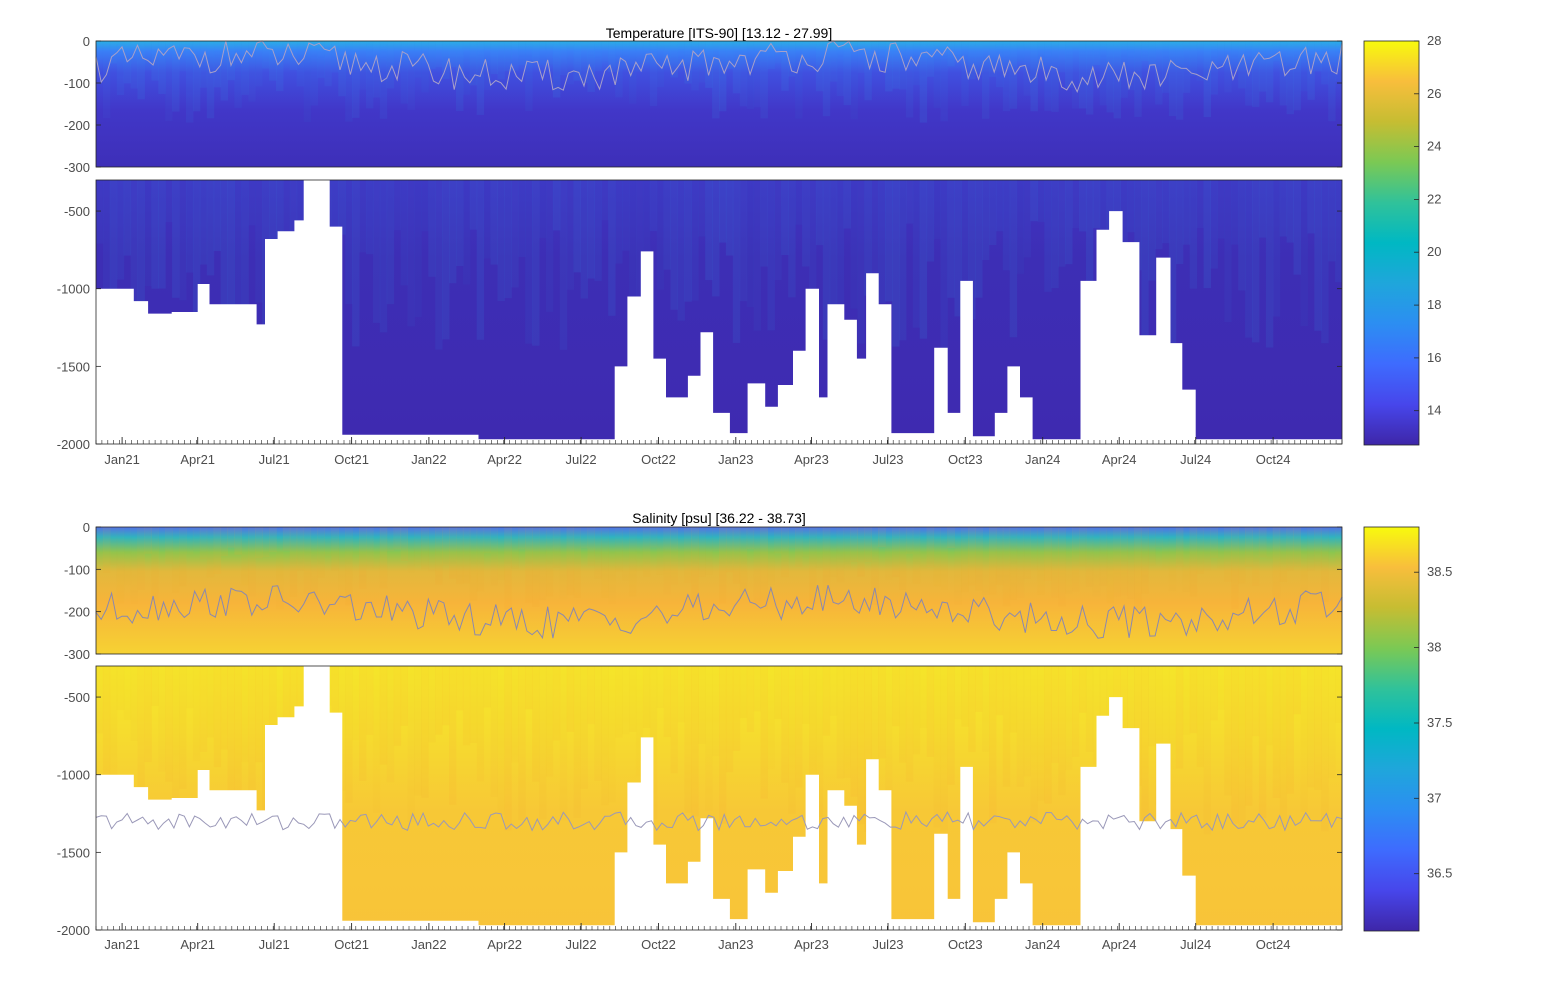 Image resolution: width=1550 pixels, height=992 pixels. What do you see at coordinates (581, 944) in the screenshot?
I see `x-tick-label: Jul22` at bounding box center [581, 944].